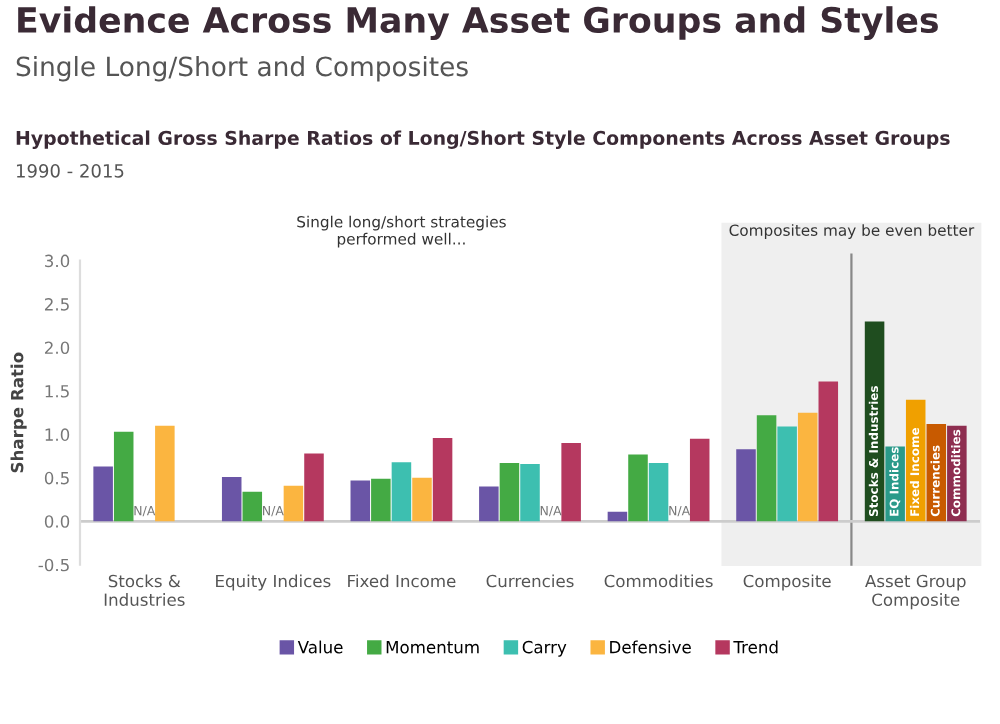  What do you see at coordinates (70, 170) in the screenshot?
I see `text: 1990 - 2015` at bounding box center [70, 170].